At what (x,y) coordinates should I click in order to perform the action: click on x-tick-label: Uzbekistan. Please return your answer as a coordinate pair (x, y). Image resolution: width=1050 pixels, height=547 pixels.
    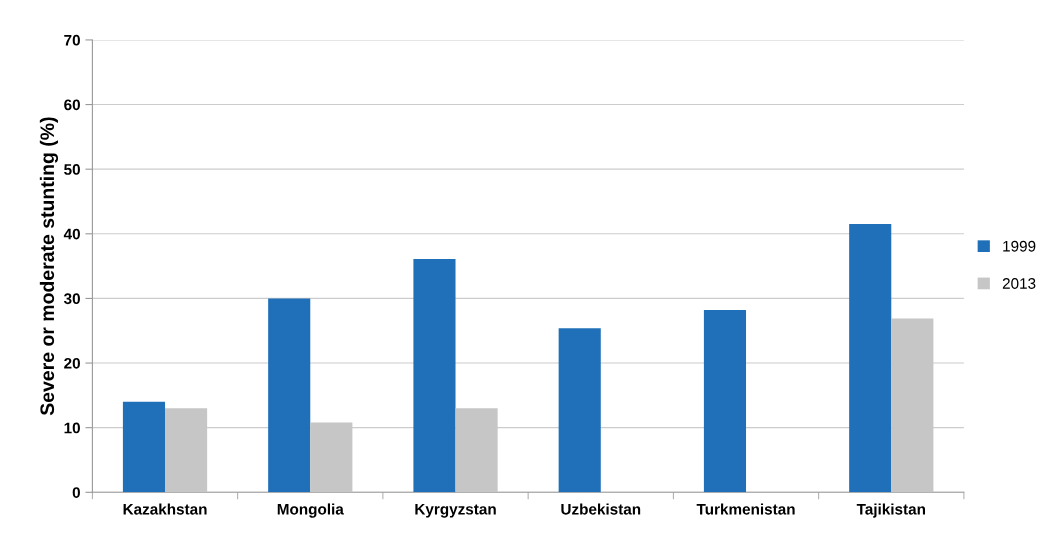
    Looking at the image, I should click on (601, 509).